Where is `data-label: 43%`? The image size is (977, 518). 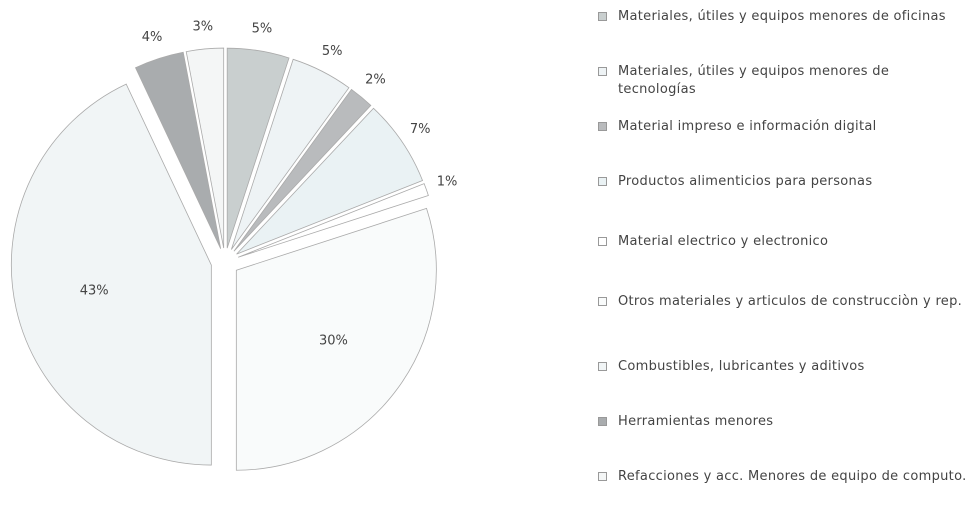
data-label: 43% is located at coordinates (94, 291).